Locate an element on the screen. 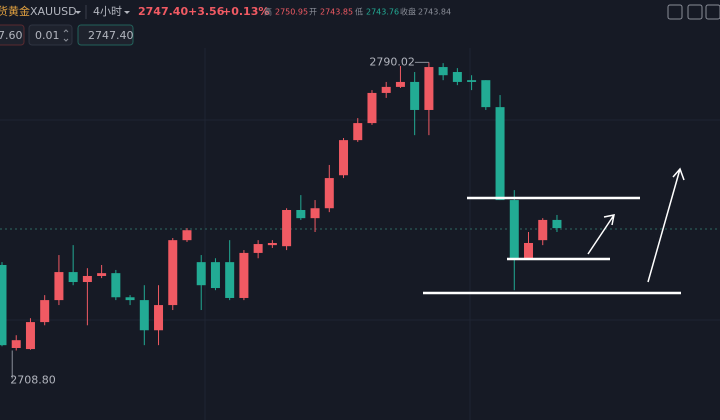 The image size is (720, 420). buy-price: 2747.40 is located at coordinates (111, 35).